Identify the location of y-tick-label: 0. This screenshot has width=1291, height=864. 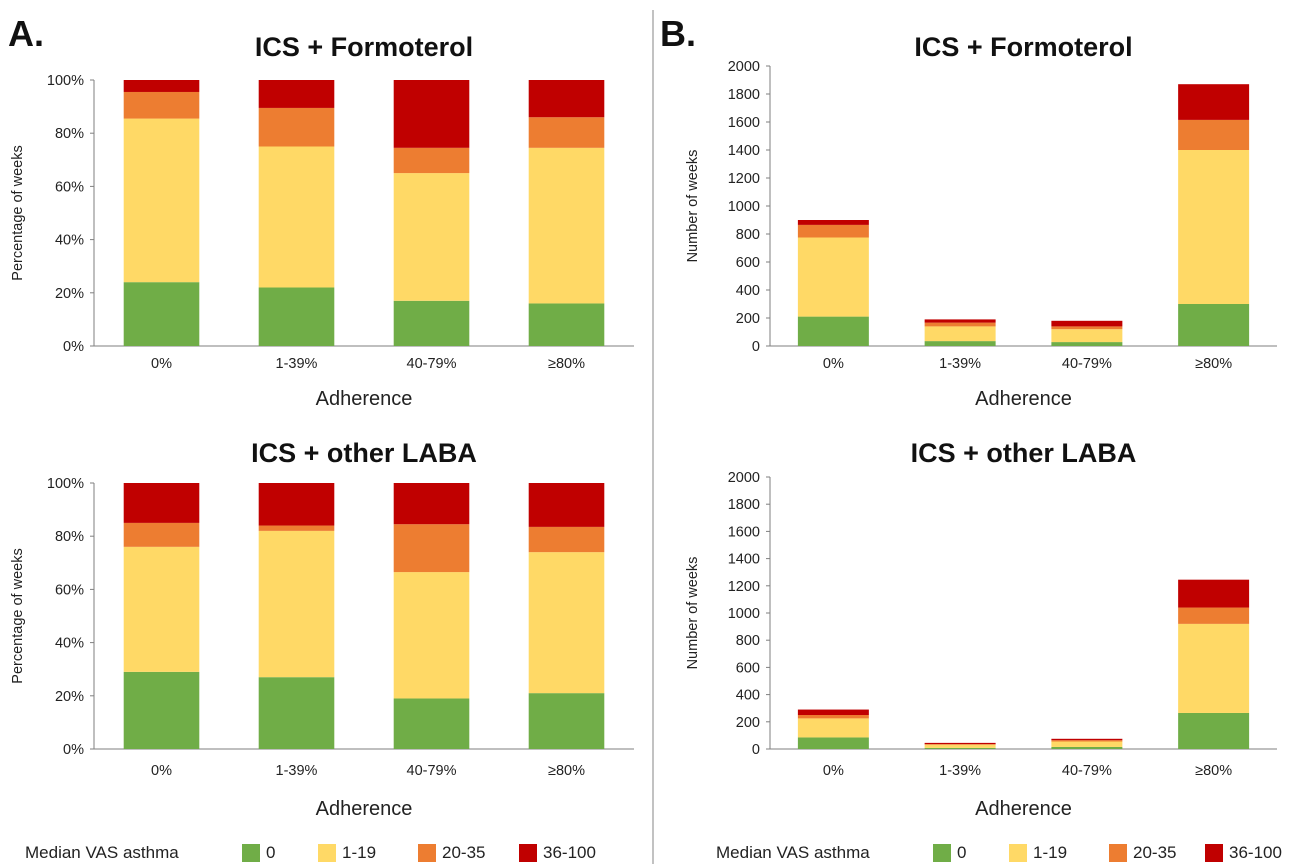
(756, 750).